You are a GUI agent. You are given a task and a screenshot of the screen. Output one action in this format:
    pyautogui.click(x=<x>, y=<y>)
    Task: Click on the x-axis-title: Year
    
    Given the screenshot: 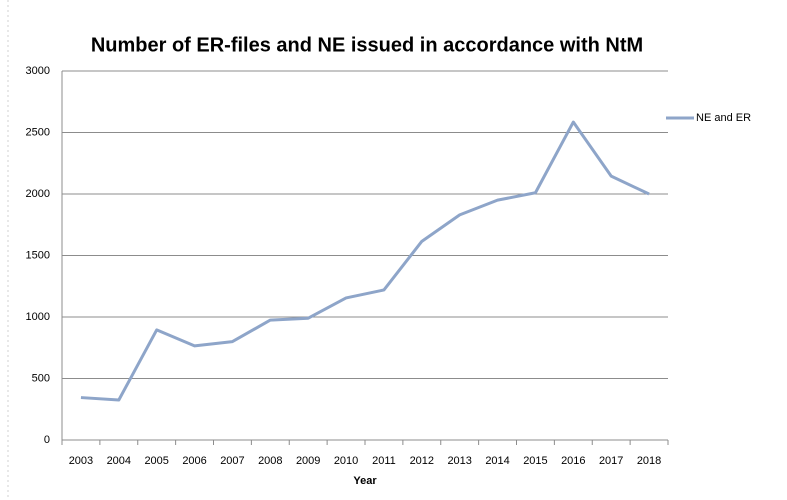 What is the action you would take?
    pyautogui.click(x=365, y=481)
    